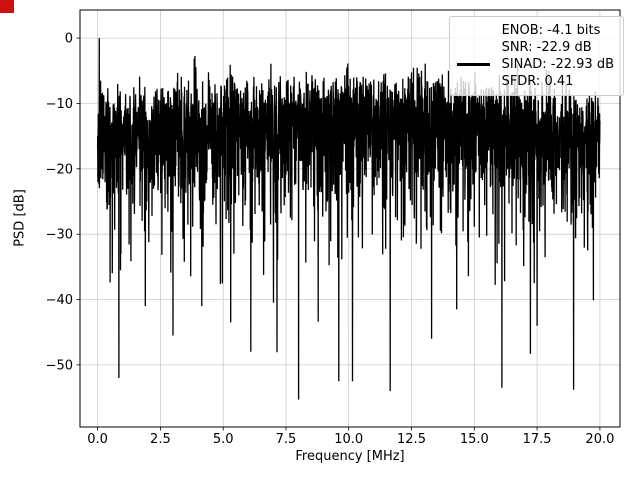 The height and width of the screenshot is (480, 640). What do you see at coordinates (557, 64) in the screenshot?
I see `legend-label-sinad: SINAD: -22.93 dB` at bounding box center [557, 64].